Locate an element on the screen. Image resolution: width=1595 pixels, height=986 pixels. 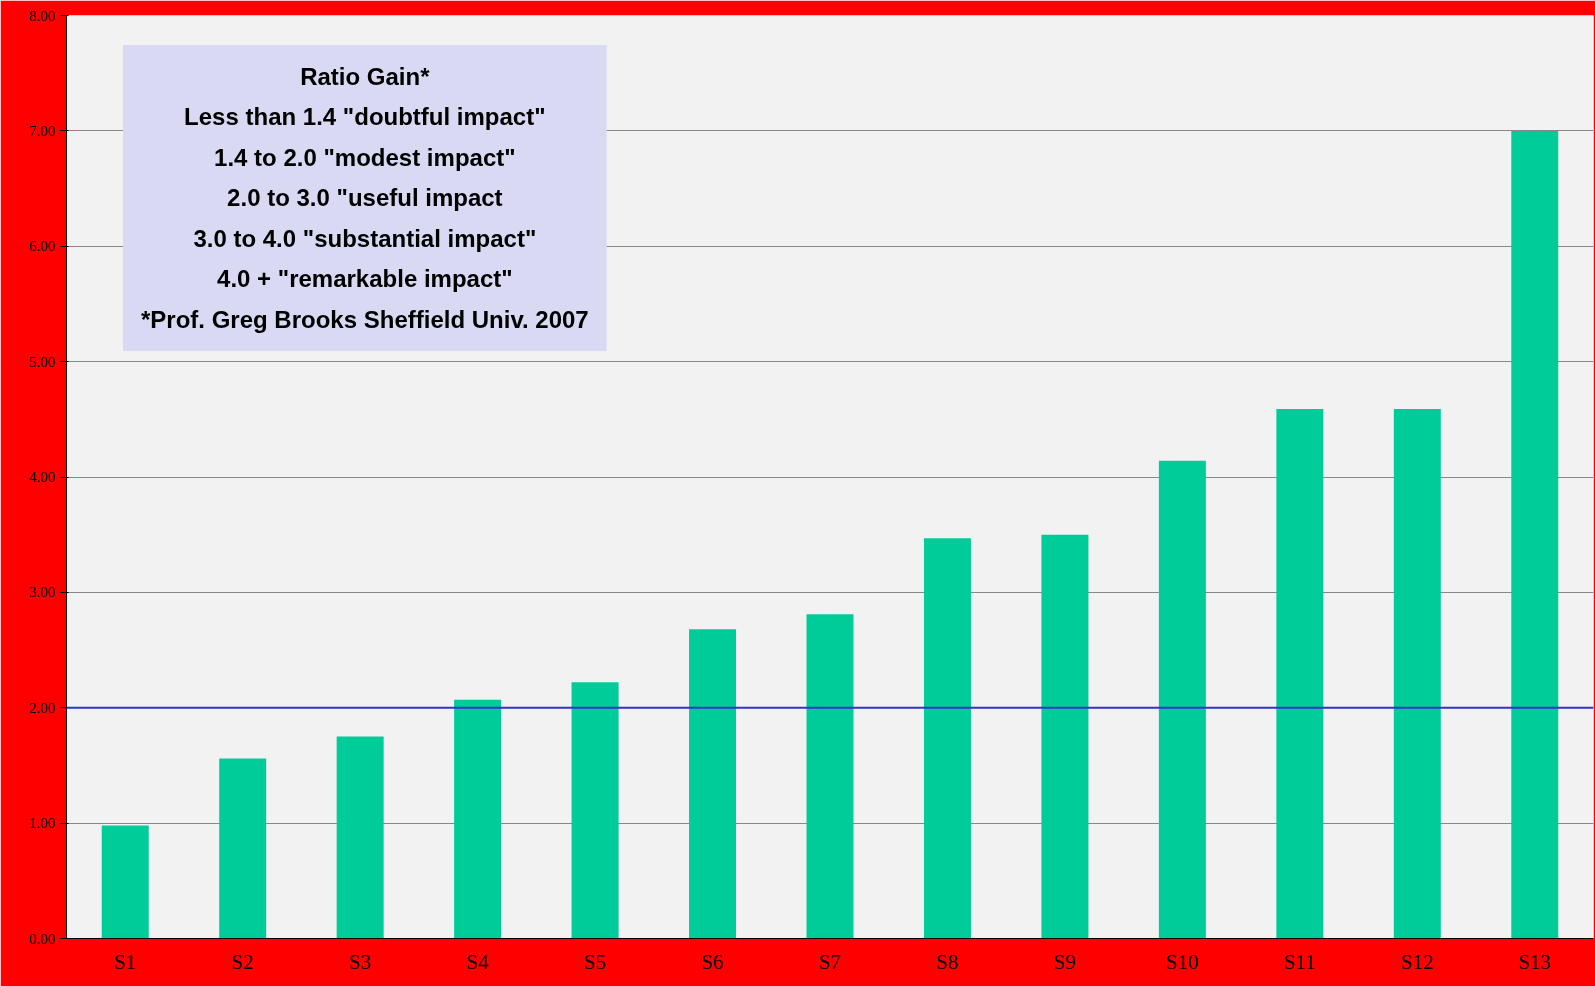
x-tick-label: S10 is located at coordinates (1182, 961).